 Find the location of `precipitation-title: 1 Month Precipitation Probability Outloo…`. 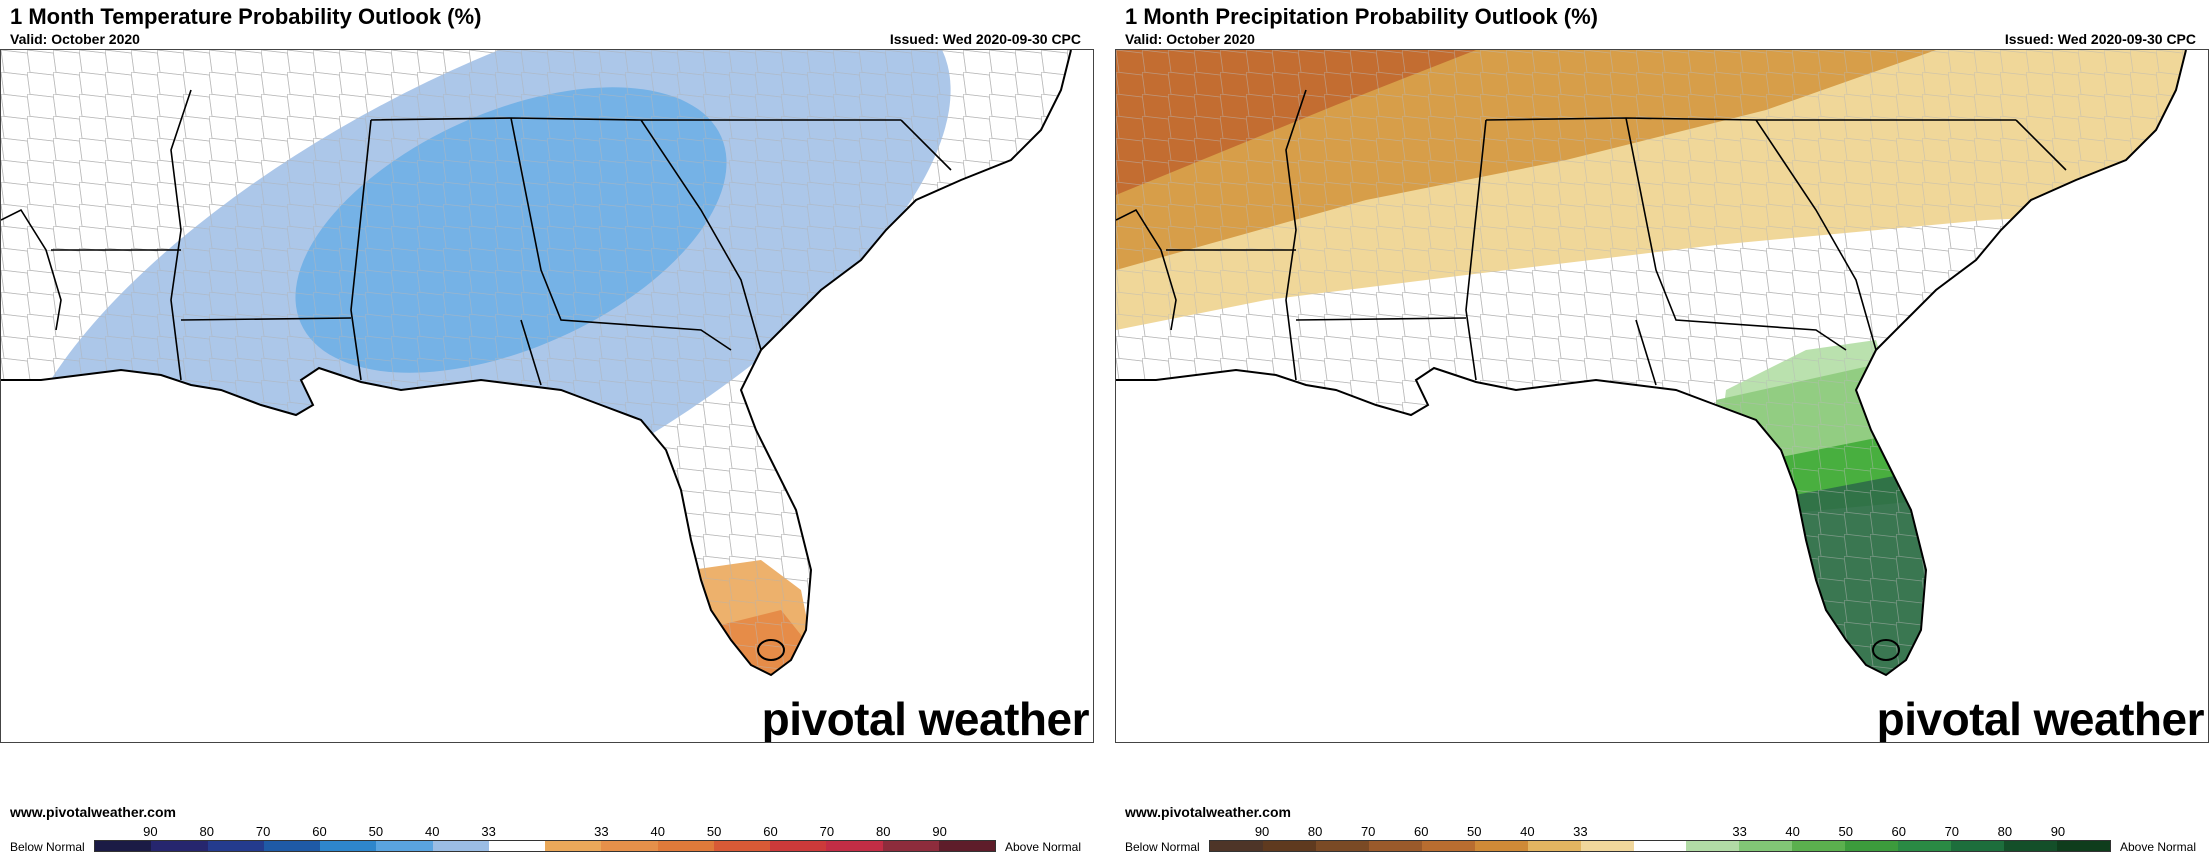

precipitation-title: 1 Month Precipitation Probability Outloo… is located at coordinates (1362, 16).